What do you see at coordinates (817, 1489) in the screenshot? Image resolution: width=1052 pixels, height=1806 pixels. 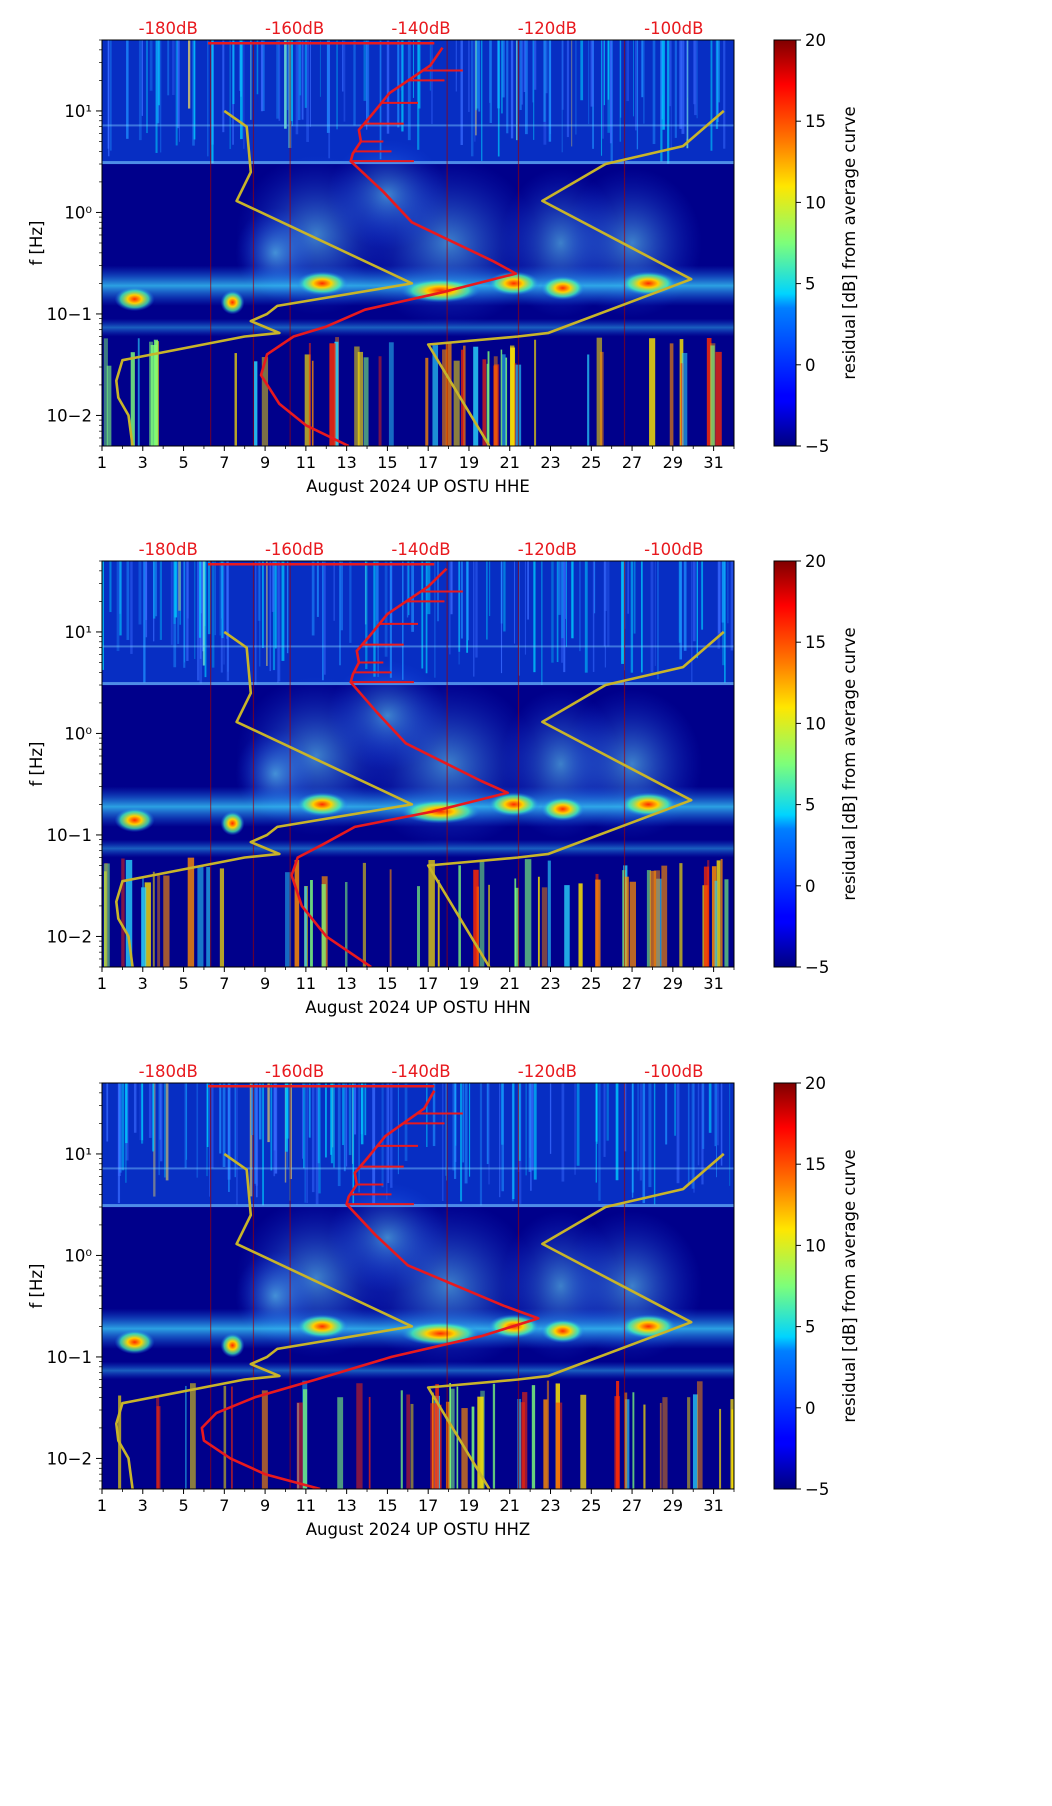 I see `colorbar-tick-label: −5` at bounding box center [817, 1489].